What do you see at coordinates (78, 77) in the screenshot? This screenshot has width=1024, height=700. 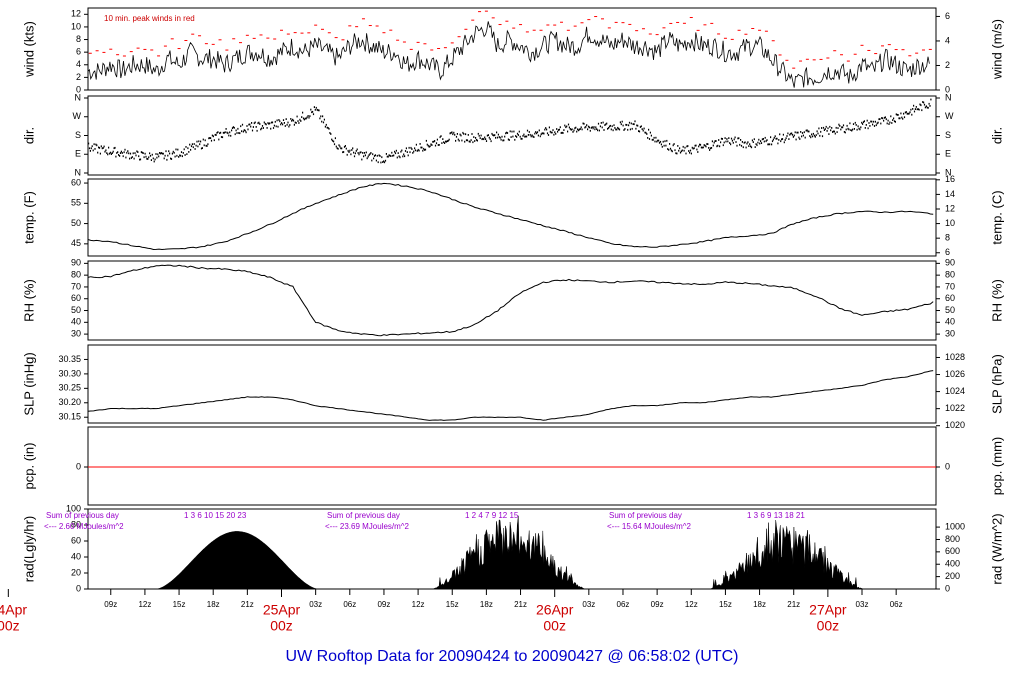 I see `y-tick-label-left: 2` at bounding box center [78, 77].